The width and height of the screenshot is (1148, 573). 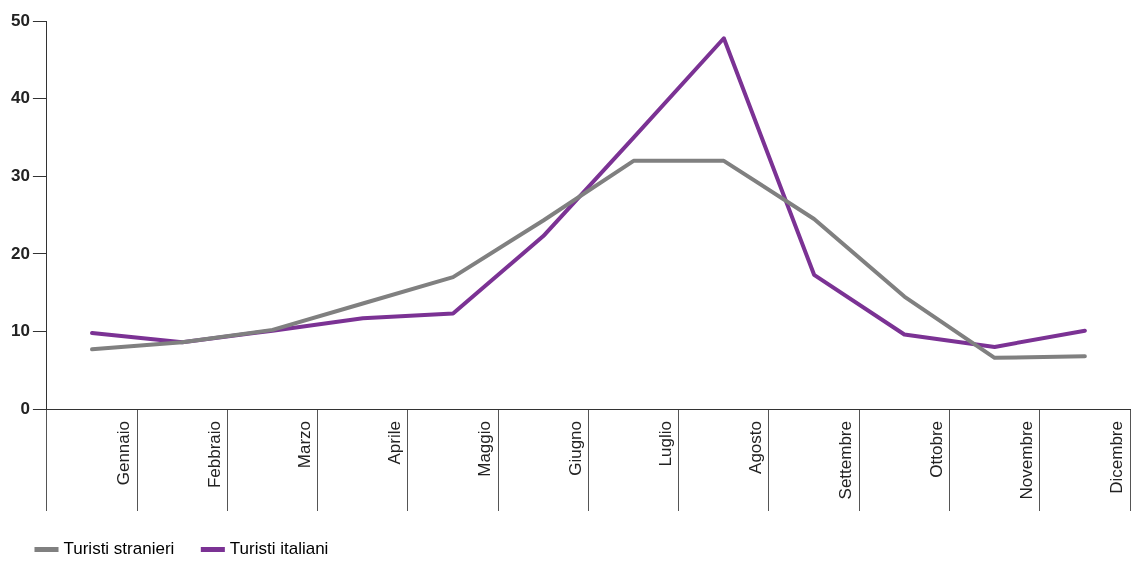 I want to click on x-tick-label: Luglio, so click(x=665, y=444).